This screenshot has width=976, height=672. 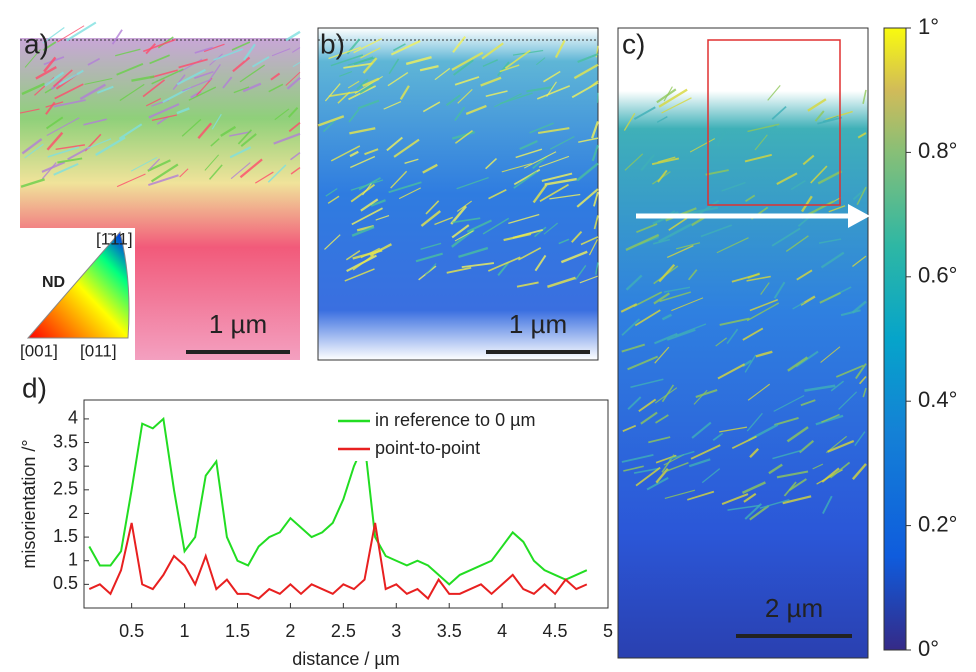 I want to click on y-tick-label: 3, so click(x=73, y=465).